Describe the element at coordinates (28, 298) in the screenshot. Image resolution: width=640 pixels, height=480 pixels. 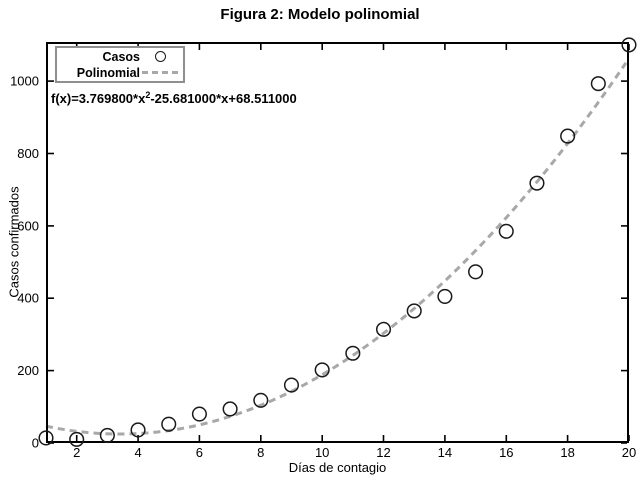
I see `y-tick-label: 400` at that location.